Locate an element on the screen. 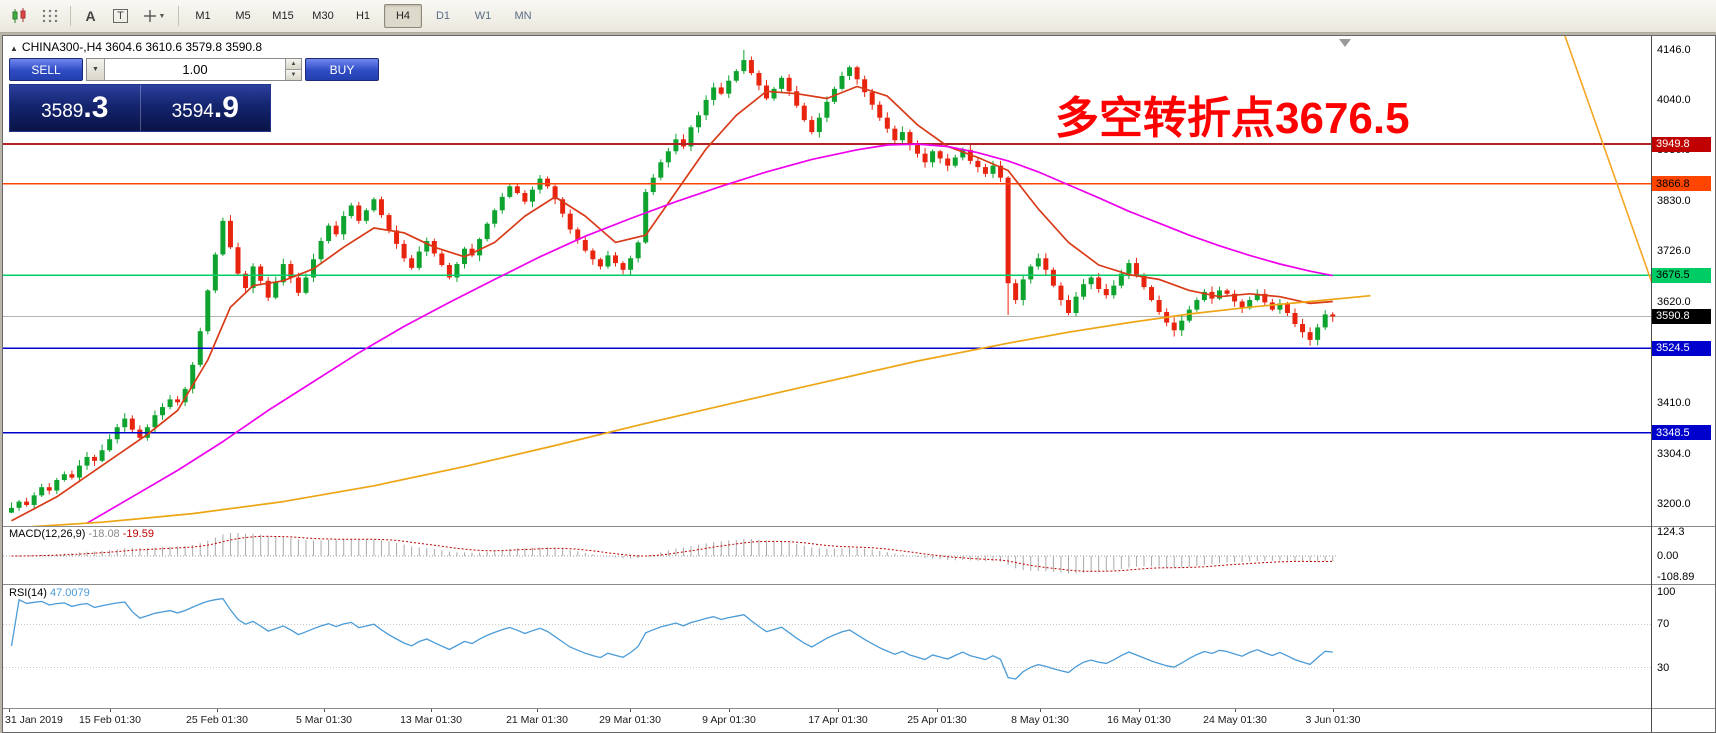  price-level-box: 3676.5 is located at coordinates (1681, 275).